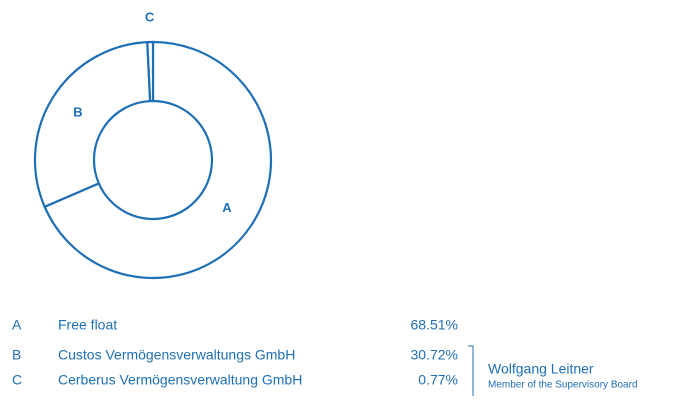 The width and height of the screenshot is (697, 401). Describe the element at coordinates (176, 355) in the screenshot. I see `legend-name: Custos Vermögensverwaltungs GmbH` at that location.